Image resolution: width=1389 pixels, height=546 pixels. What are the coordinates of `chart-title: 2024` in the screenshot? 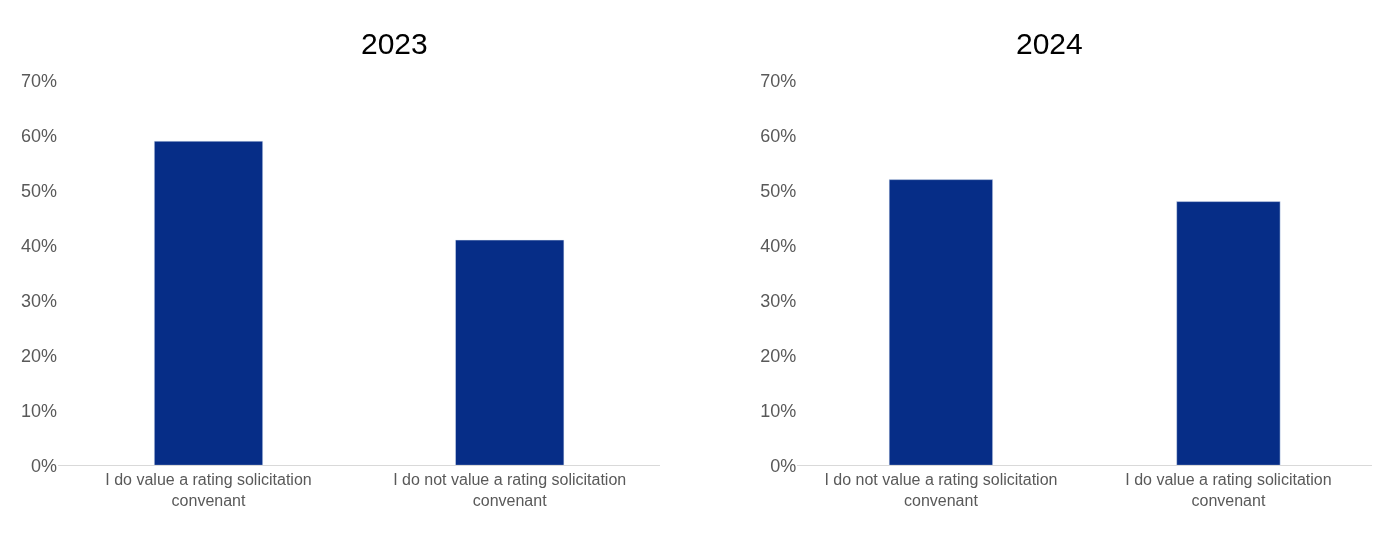 It's located at (1049, 43).